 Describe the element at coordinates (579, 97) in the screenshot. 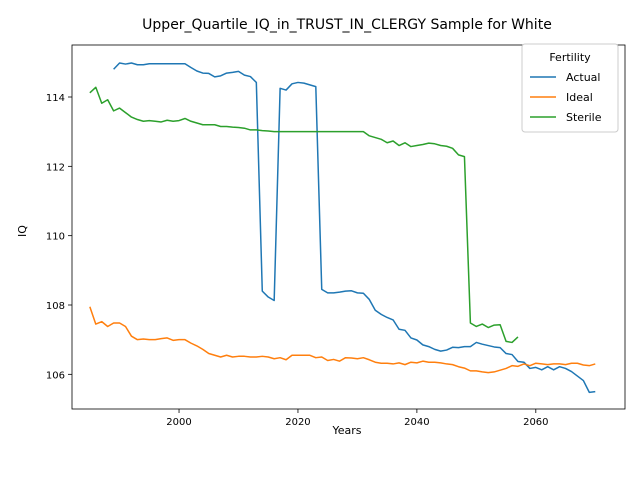

I see `legend-label-ideal: Ideal` at that location.